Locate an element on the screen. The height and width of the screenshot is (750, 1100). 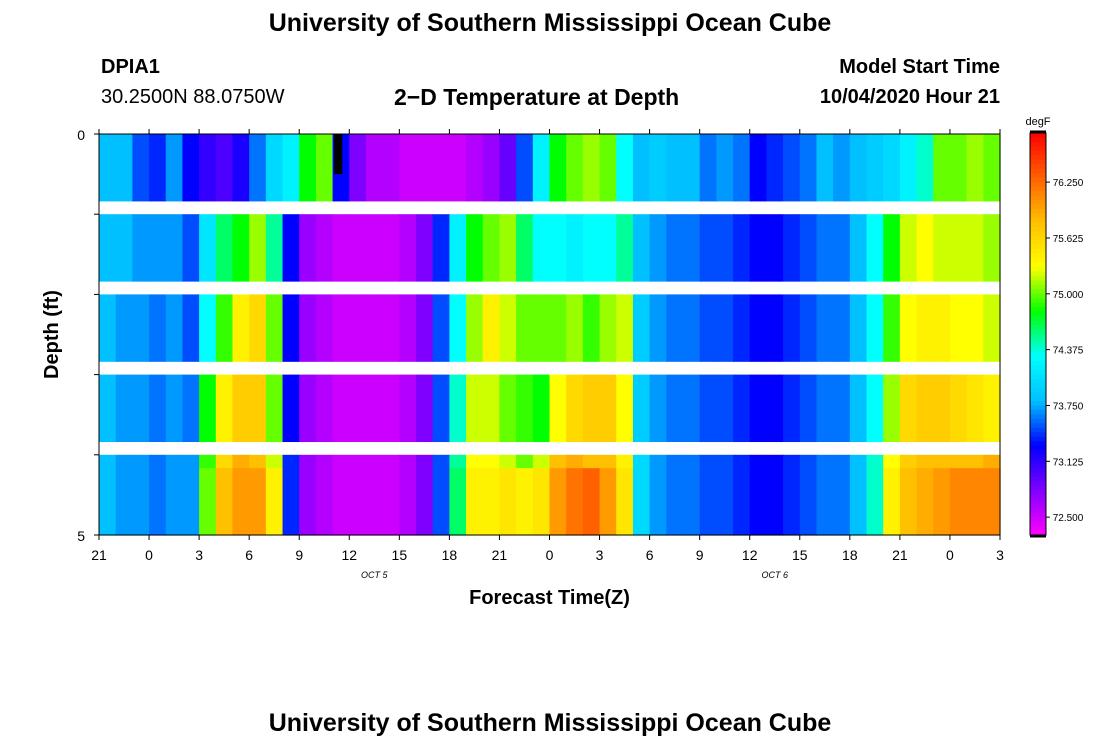
colorbar-tick-label: 72.500 is located at coordinates (1068, 518).